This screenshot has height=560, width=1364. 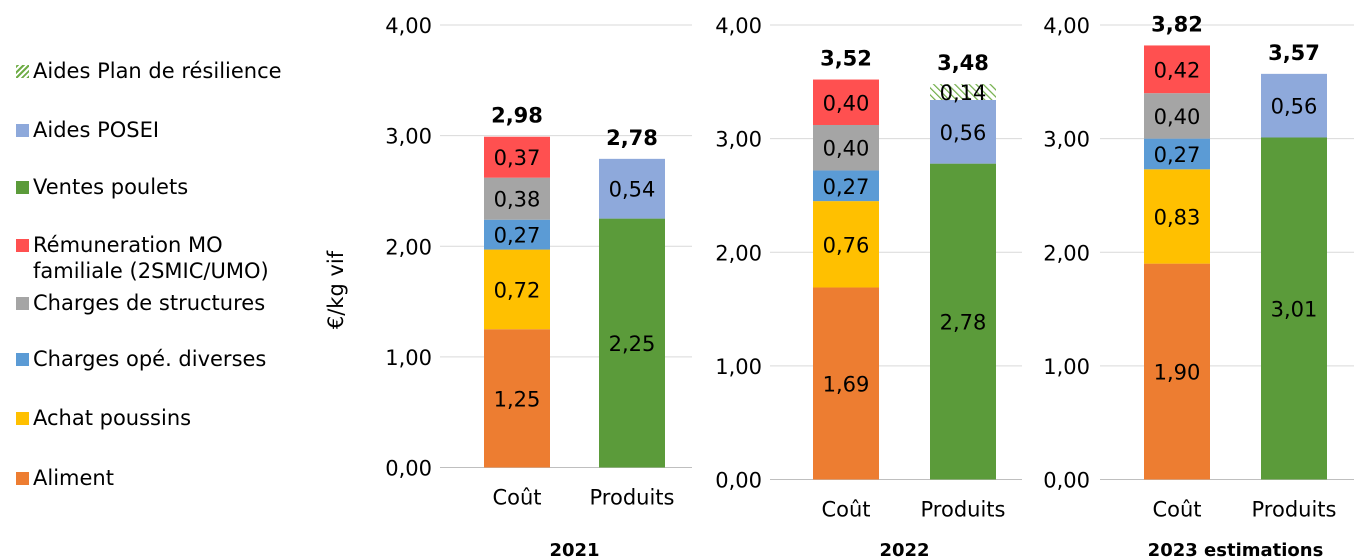 I want to click on data-label: 0,72, so click(x=517, y=290).